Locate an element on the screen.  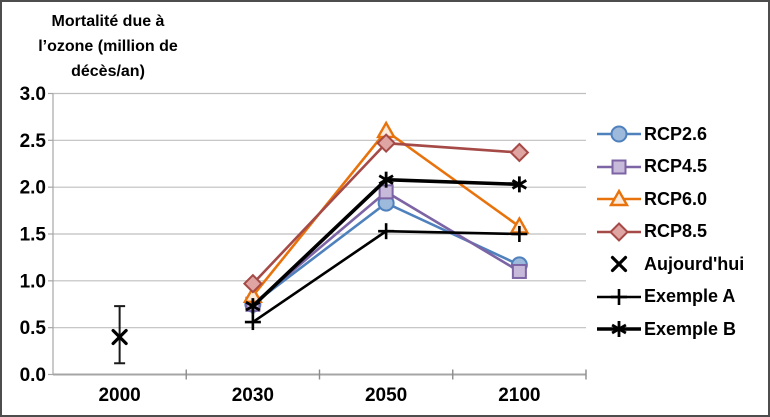
y-tick-label: 1.0 is located at coordinates (33, 281).